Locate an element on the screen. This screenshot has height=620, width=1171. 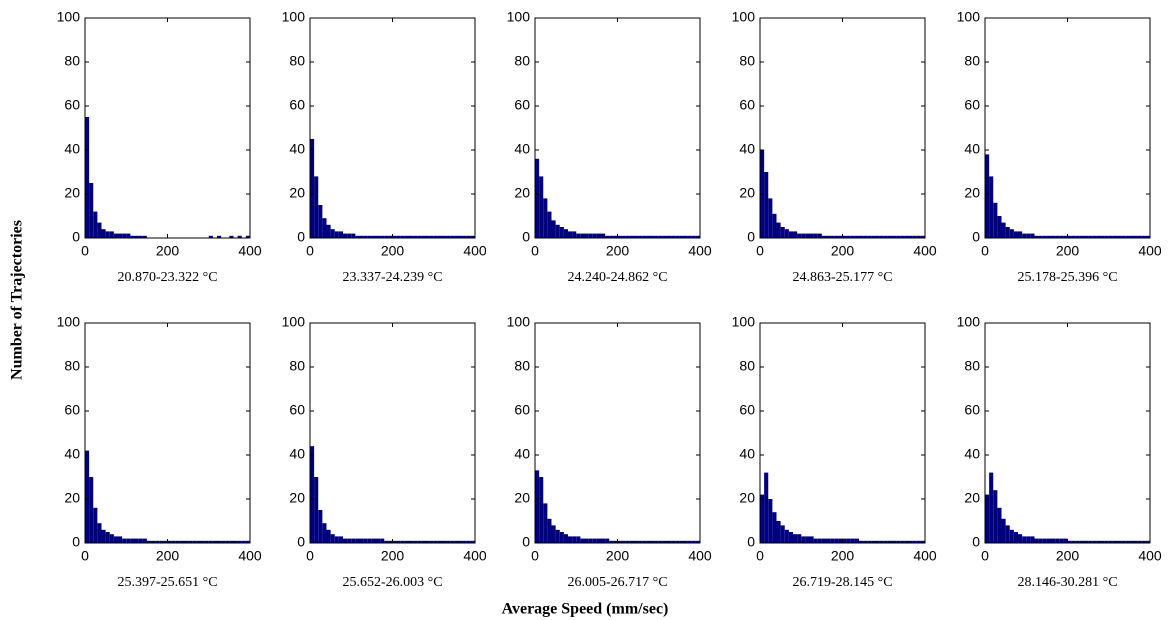
x-tick-label: 0 is located at coordinates (535, 556).